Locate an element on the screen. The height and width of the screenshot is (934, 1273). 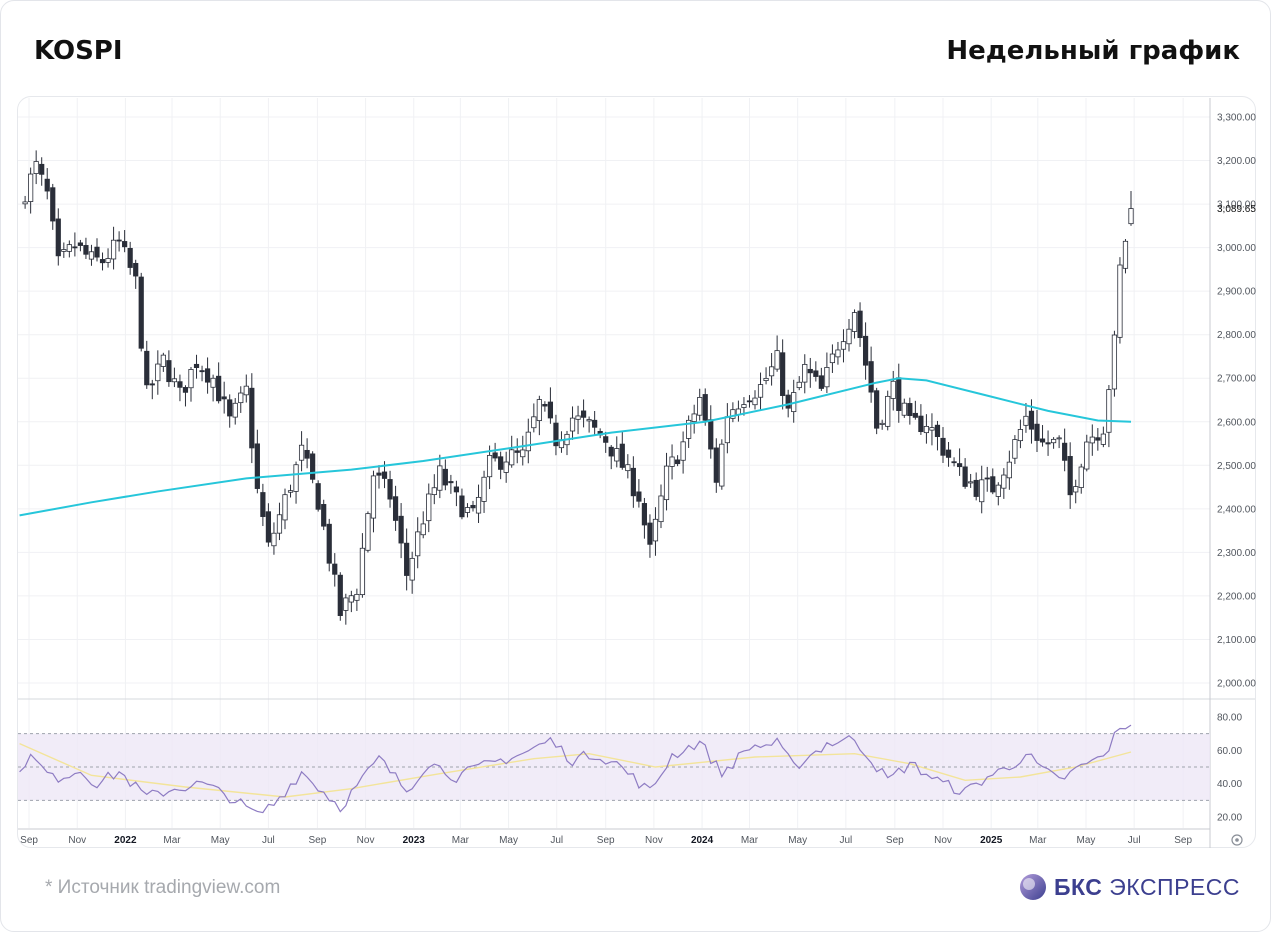
price-tick-label: 2,300.00 is located at coordinates (1236, 553).